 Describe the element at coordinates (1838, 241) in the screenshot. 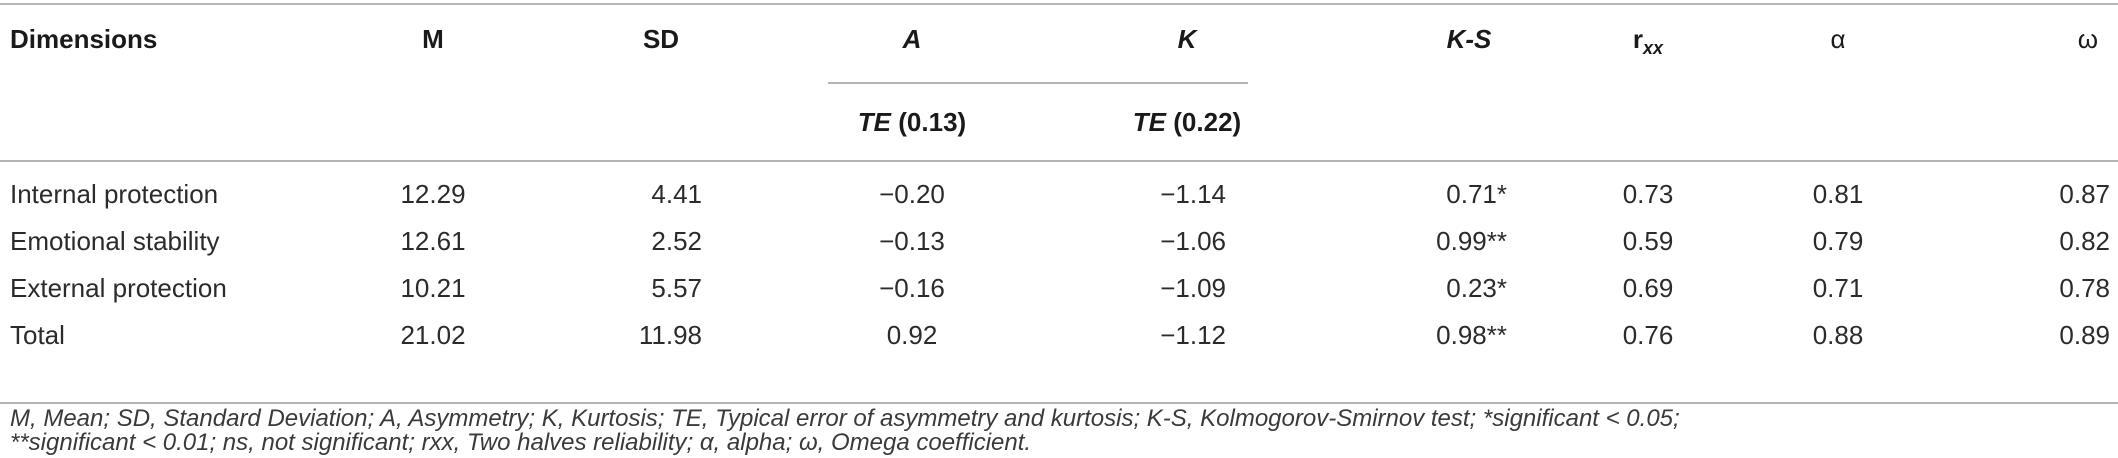

I see `cell-alpha: 0.79` at that location.